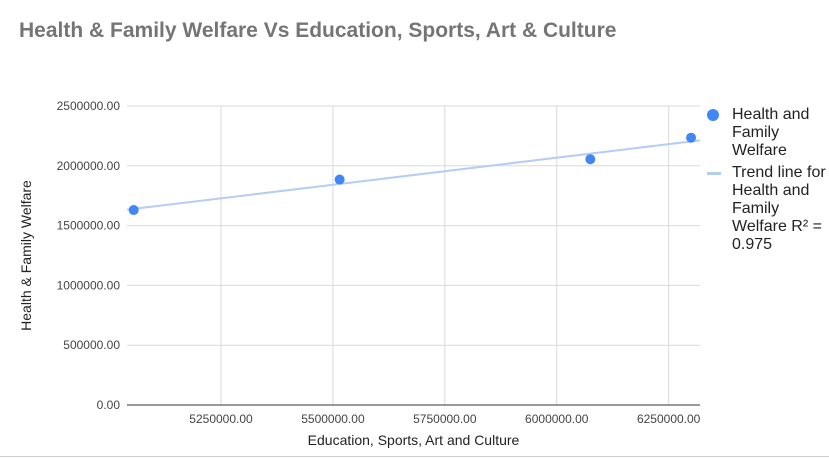 The image size is (829, 459). What do you see at coordinates (713, 115) in the screenshot?
I see `legend-dot-icon` at bounding box center [713, 115].